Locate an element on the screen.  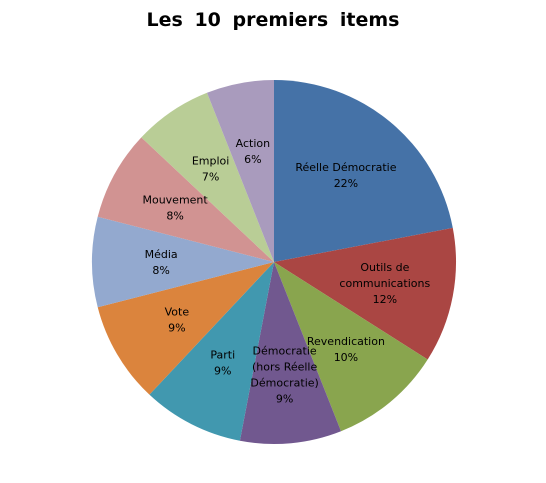
slice-name-label: communications is located at coordinates (384, 283).